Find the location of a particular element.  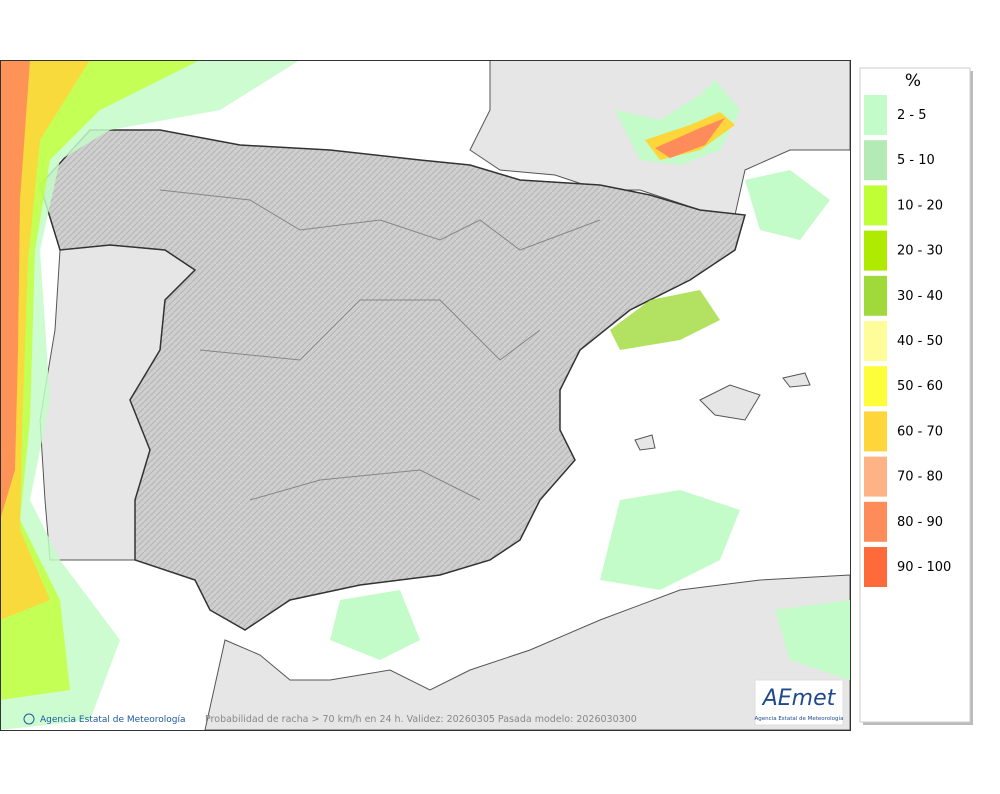

legend-label: 2 - 5 is located at coordinates (912, 115).